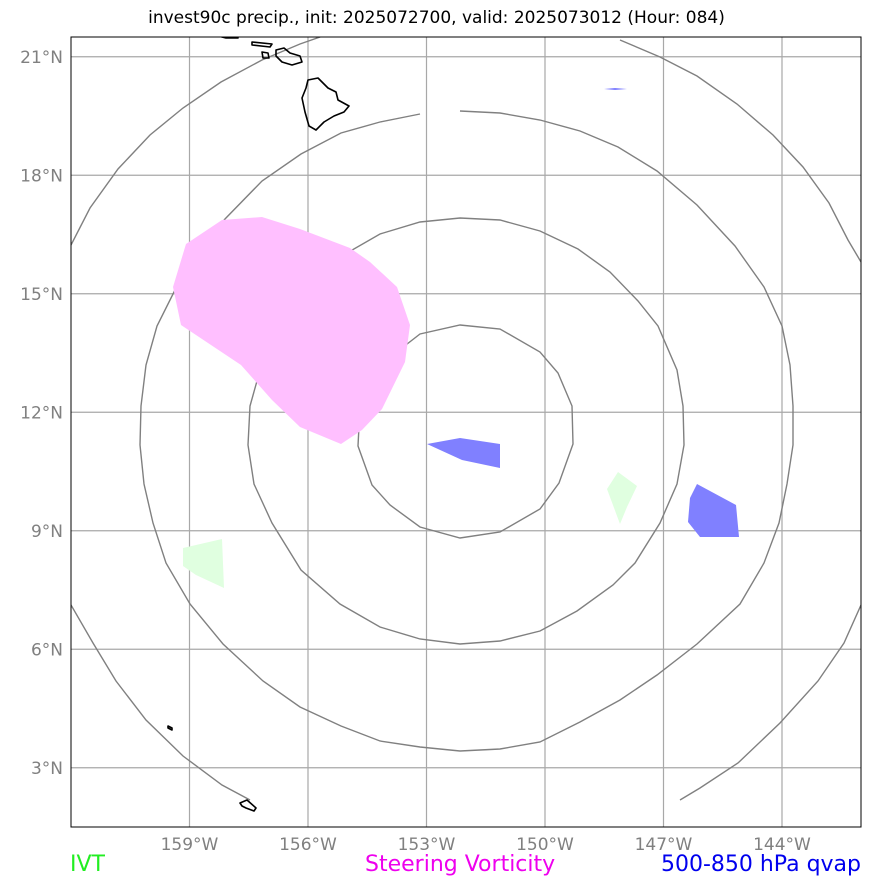  I want to click on range-ring-4-southeast, so click(770, 702).